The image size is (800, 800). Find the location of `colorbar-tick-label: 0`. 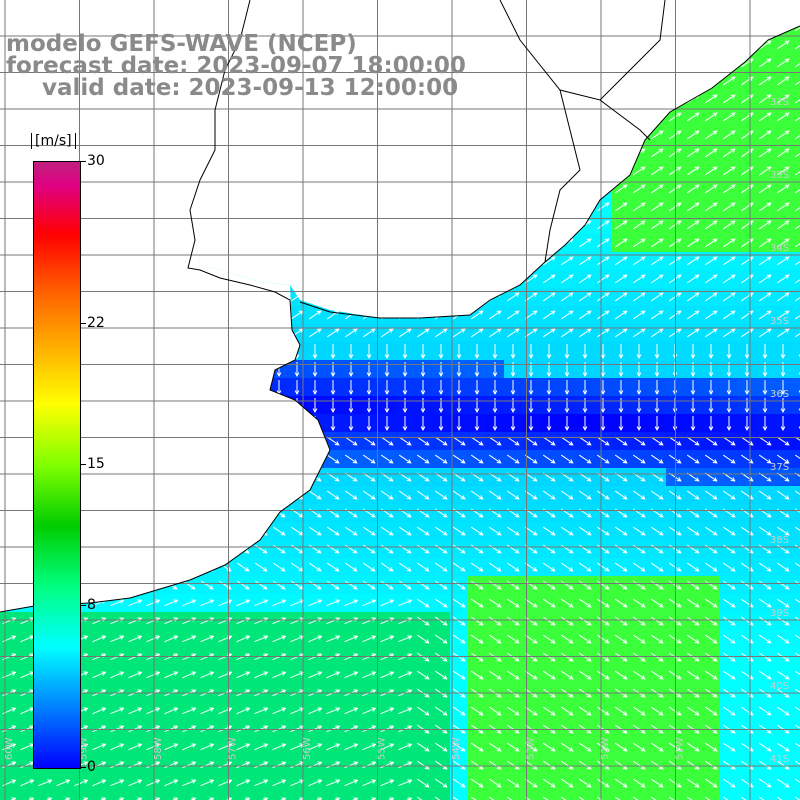

colorbar-tick-label: 0 is located at coordinates (91, 767).